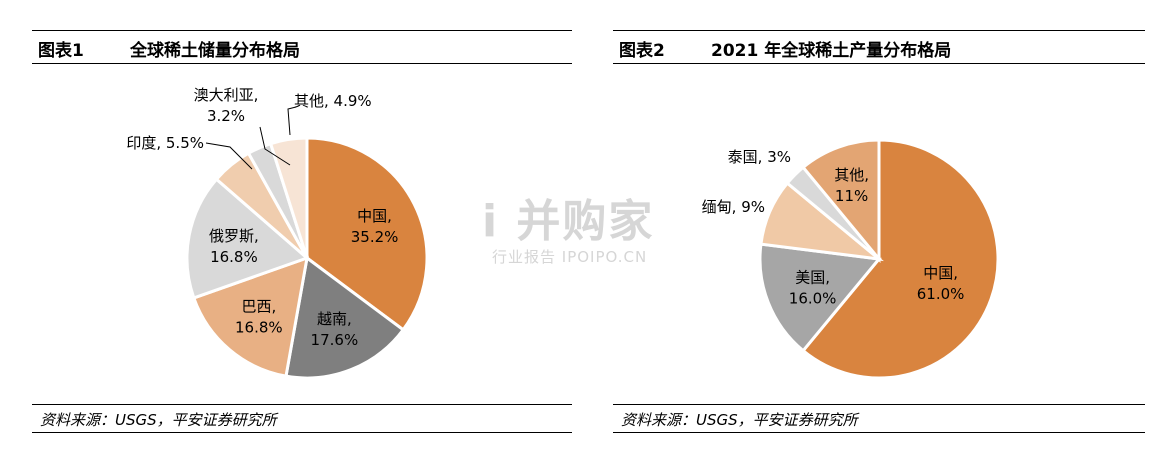  What do you see at coordinates (851, 196) in the screenshot?
I see `slice-label-value: 11%` at bounding box center [851, 196].